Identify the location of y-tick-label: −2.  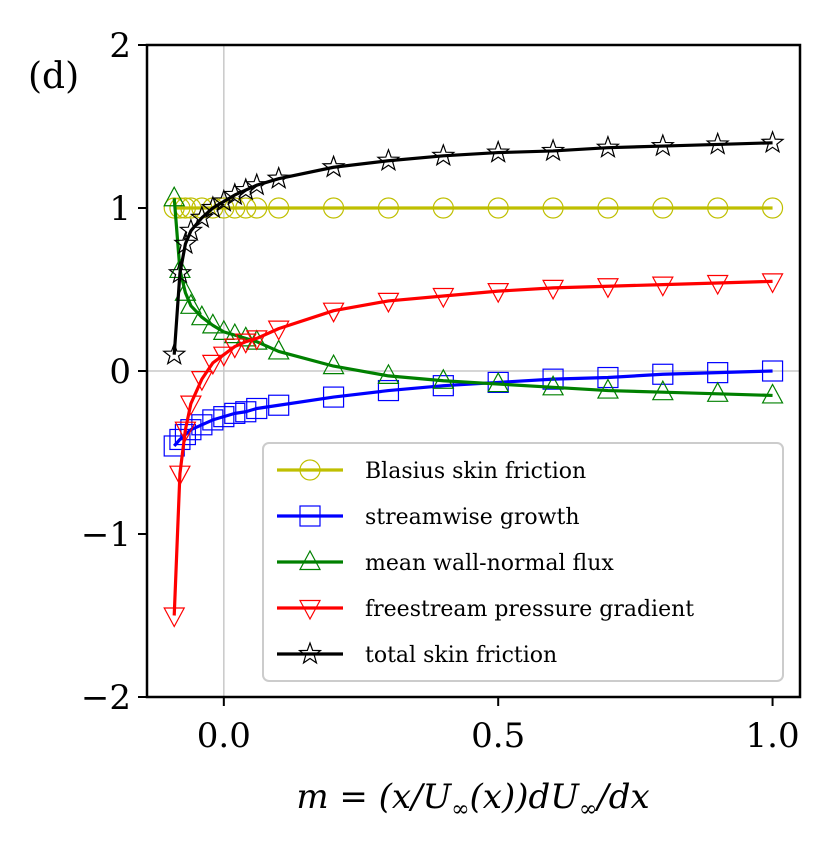
(106, 698).